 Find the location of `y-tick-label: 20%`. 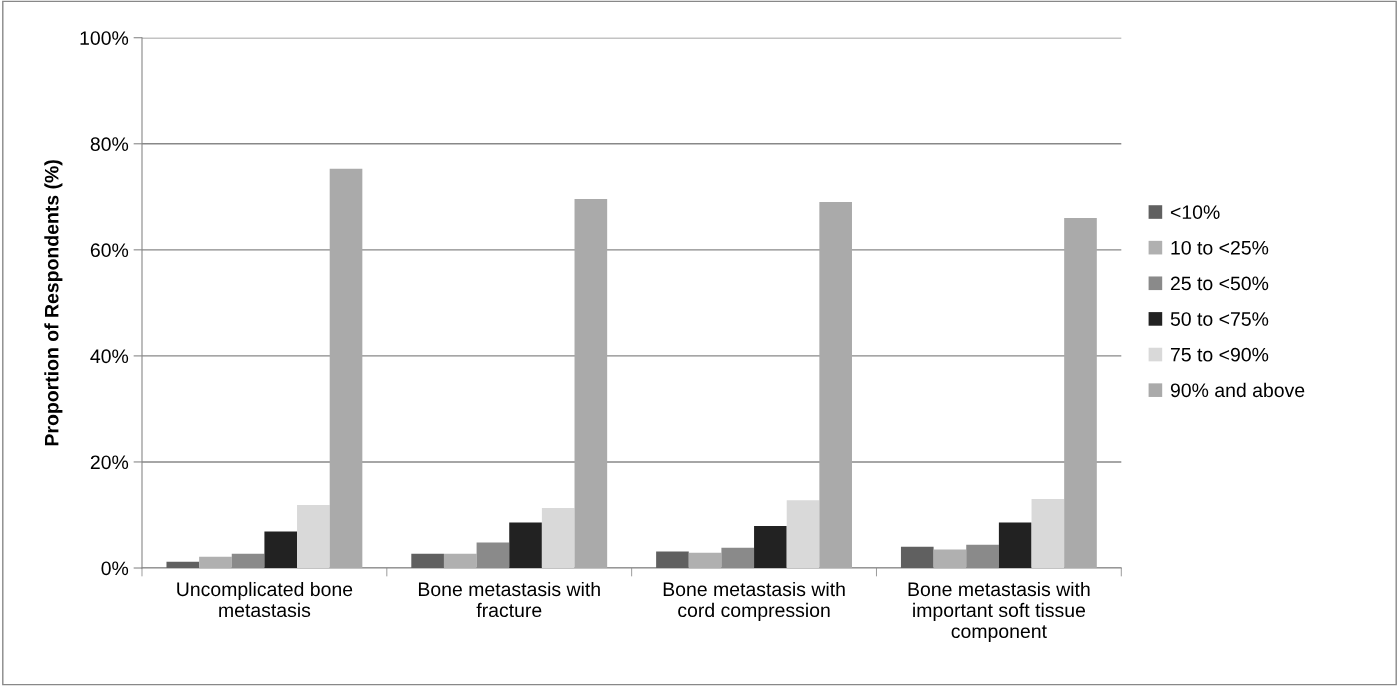

y-tick-label: 20% is located at coordinates (109, 462).